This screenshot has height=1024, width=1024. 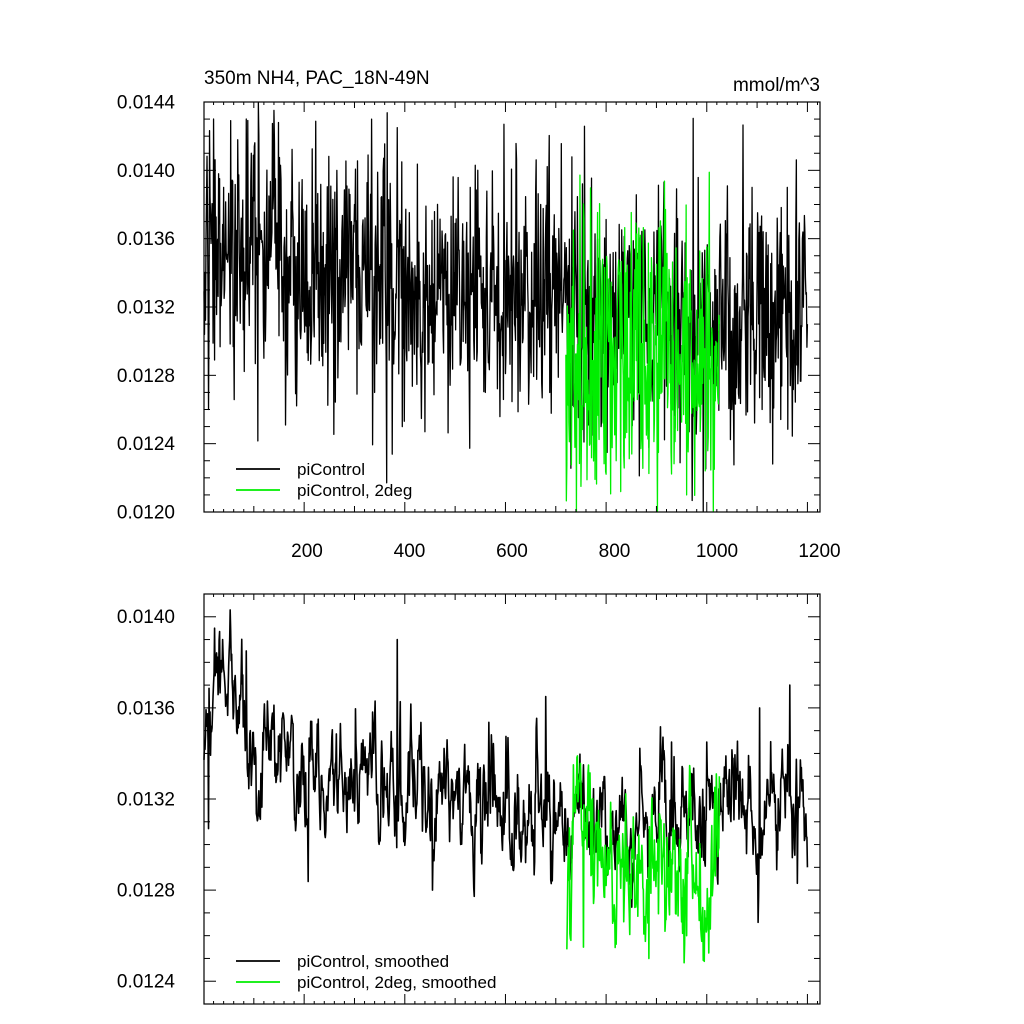 I want to click on top-y-tick-label: 0.0132, so click(x=146, y=308).